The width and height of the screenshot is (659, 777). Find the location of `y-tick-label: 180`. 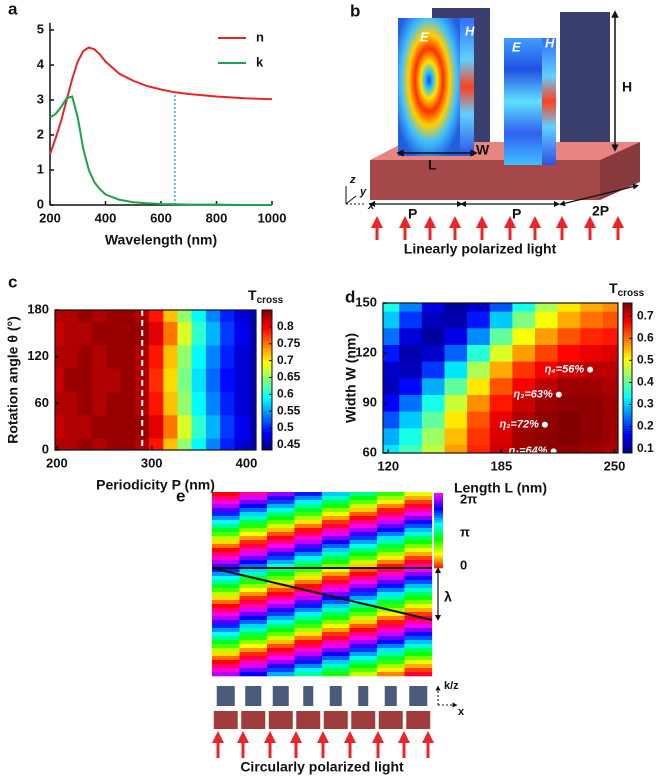

y-tick-label: 180 is located at coordinates (38, 308).